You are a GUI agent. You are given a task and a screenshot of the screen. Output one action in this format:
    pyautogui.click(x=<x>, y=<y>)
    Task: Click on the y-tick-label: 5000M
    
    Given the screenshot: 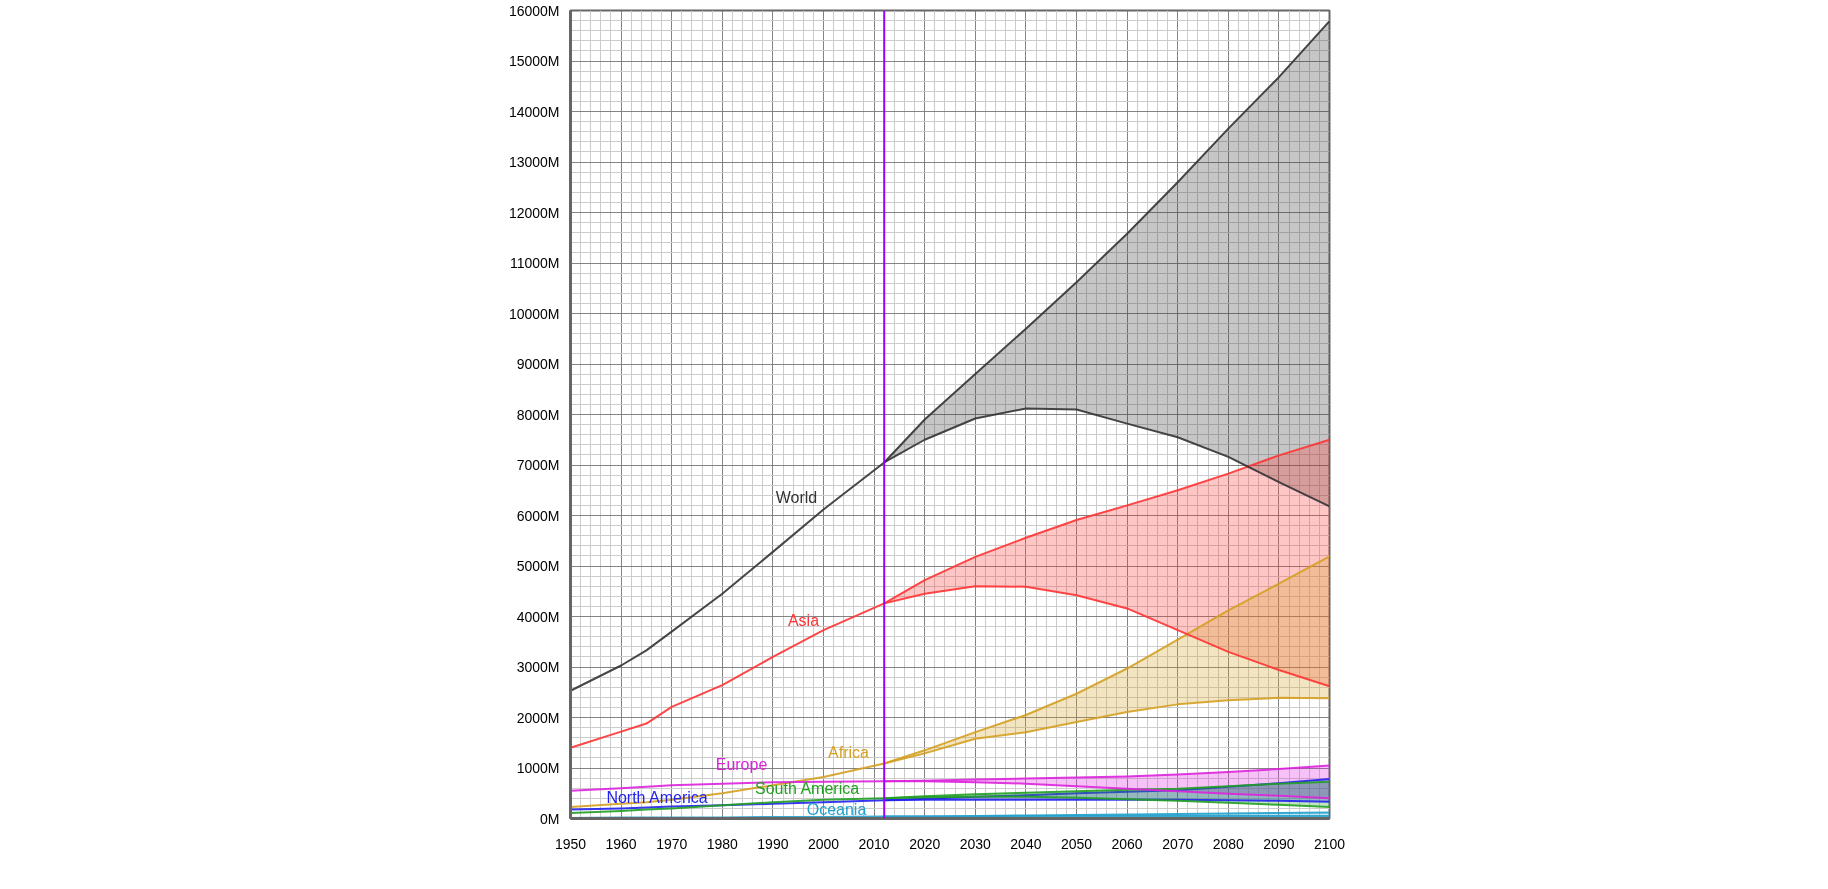 What is the action you would take?
    pyautogui.click(x=538, y=566)
    